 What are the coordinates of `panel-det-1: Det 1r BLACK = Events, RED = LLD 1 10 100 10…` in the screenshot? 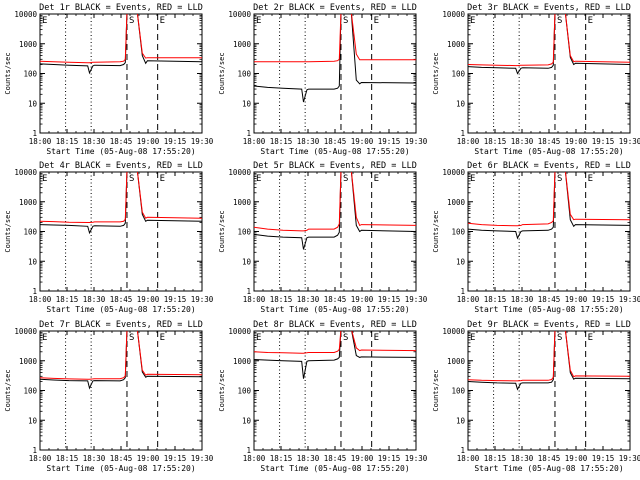 It's located at (109, 79).